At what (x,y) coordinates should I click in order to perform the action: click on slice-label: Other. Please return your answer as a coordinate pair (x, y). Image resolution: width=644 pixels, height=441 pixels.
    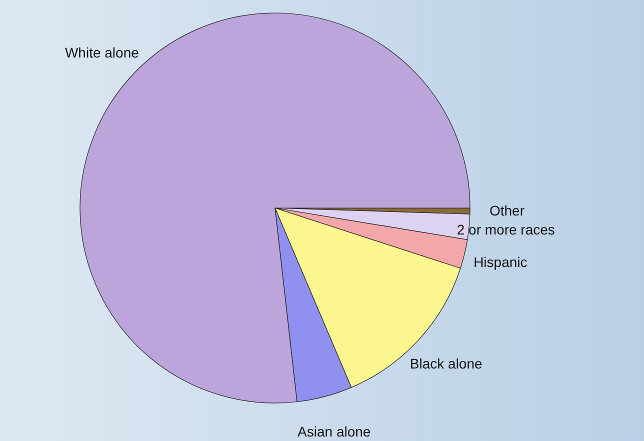
    Looking at the image, I should click on (507, 210).